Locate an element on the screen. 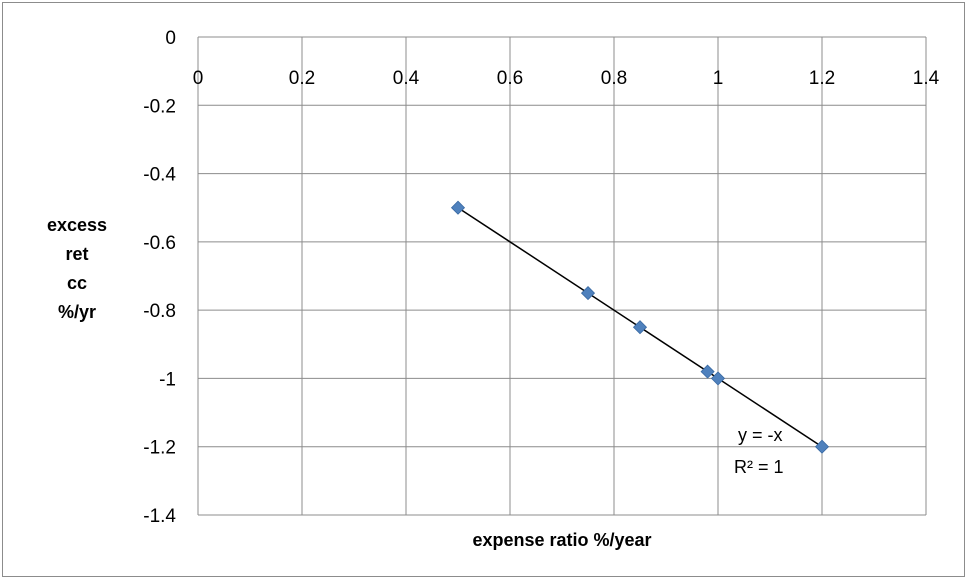  x-tick-label: 0.6 is located at coordinates (510, 78).